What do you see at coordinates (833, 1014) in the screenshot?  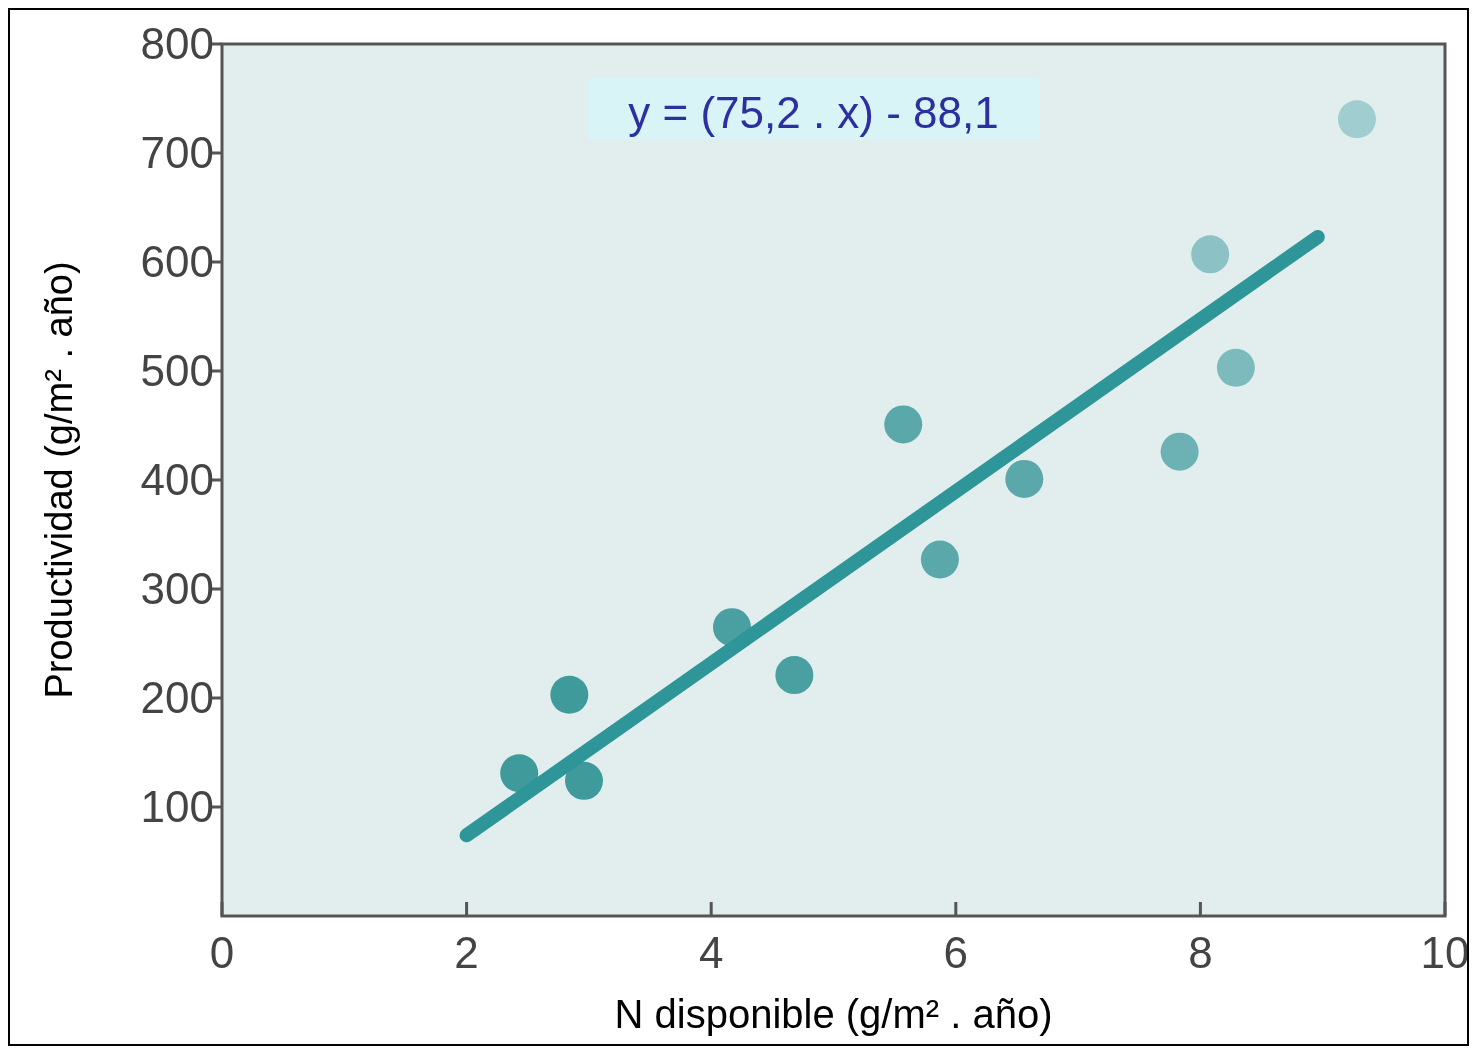 I see `x-axis-title: N disponible (g/m² . año)` at bounding box center [833, 1014].